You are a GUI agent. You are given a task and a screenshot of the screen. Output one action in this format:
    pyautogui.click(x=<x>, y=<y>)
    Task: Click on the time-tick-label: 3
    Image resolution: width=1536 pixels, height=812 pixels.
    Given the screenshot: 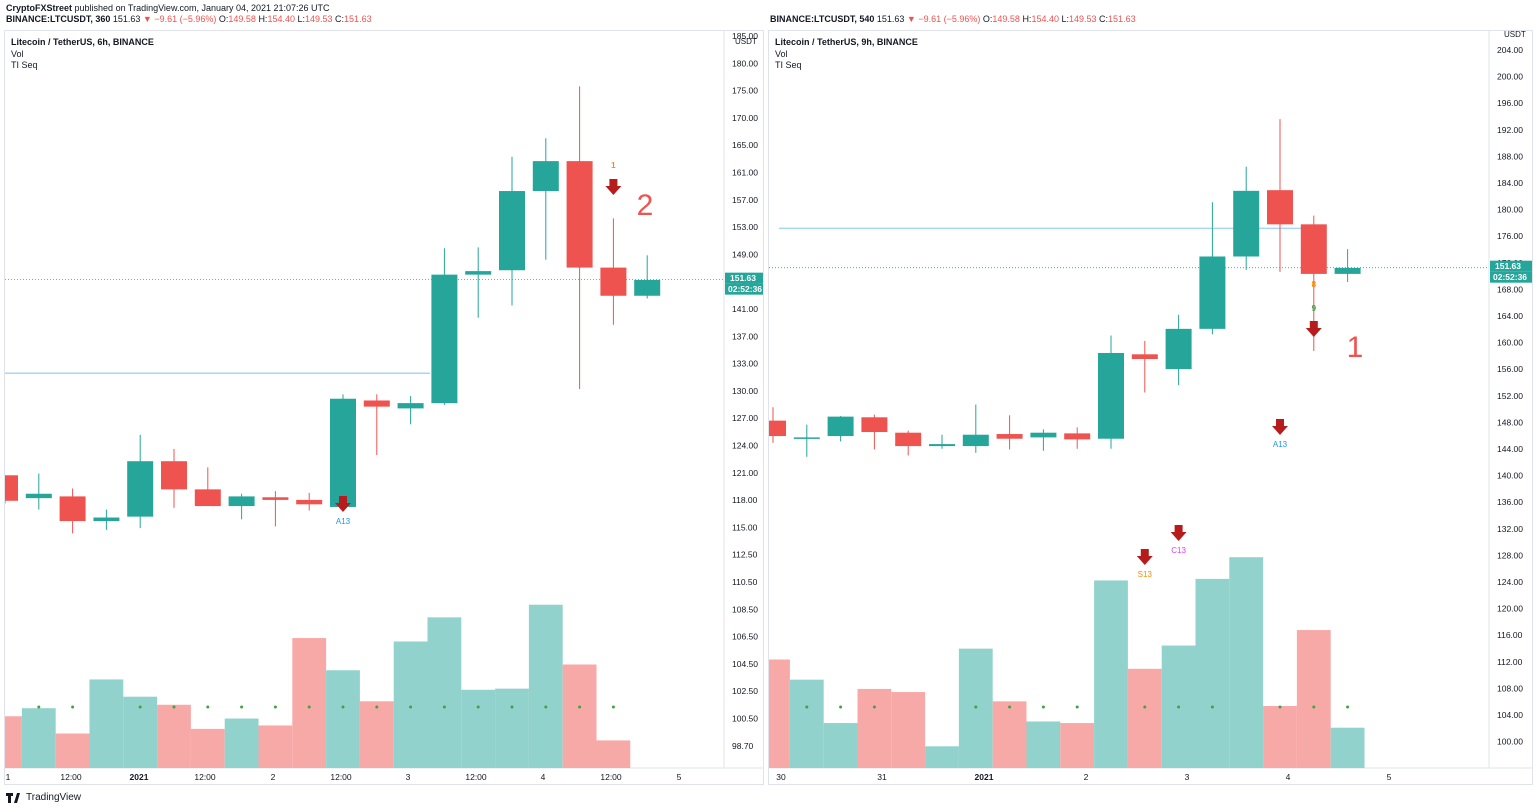 What is the action you would take?
    pyautogui.click(x=408, y=777)
    